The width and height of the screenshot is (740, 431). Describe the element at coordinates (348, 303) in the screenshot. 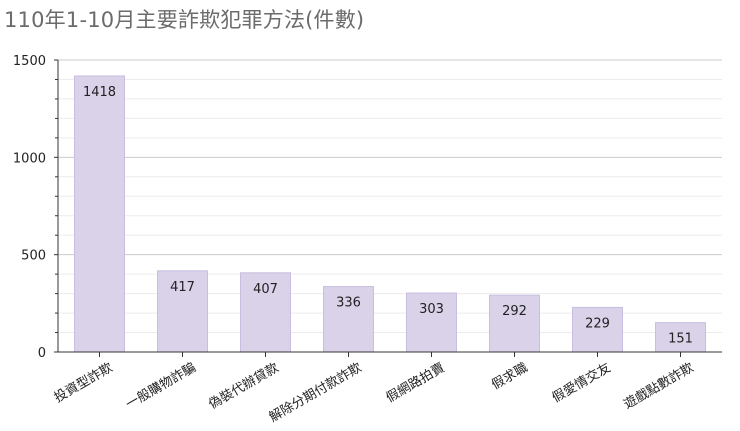

I see `data-label: 336` at that location.